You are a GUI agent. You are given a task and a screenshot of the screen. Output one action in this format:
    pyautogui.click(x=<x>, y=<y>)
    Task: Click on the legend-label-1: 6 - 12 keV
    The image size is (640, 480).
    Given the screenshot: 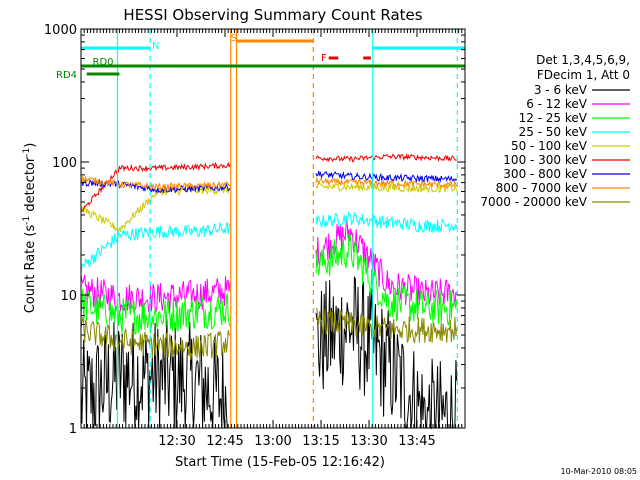 What is the action you would take?
    pyautogui.click(x=557, y=104)
    